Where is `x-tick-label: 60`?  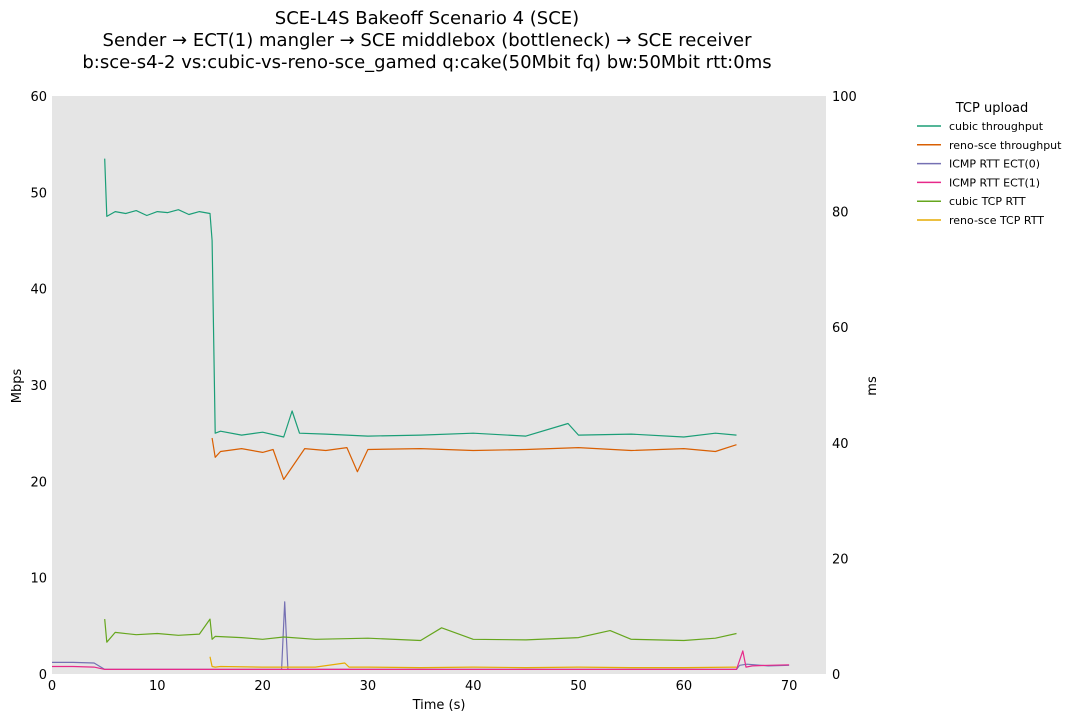
x-tick-label: 60 is located at coordinates (684, 686).